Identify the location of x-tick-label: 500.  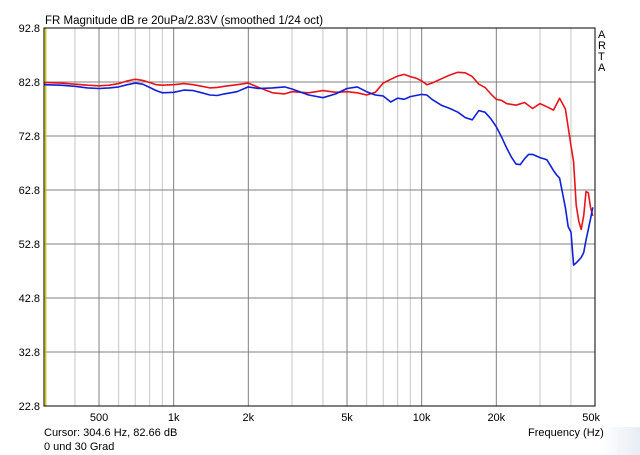
(99, 418).